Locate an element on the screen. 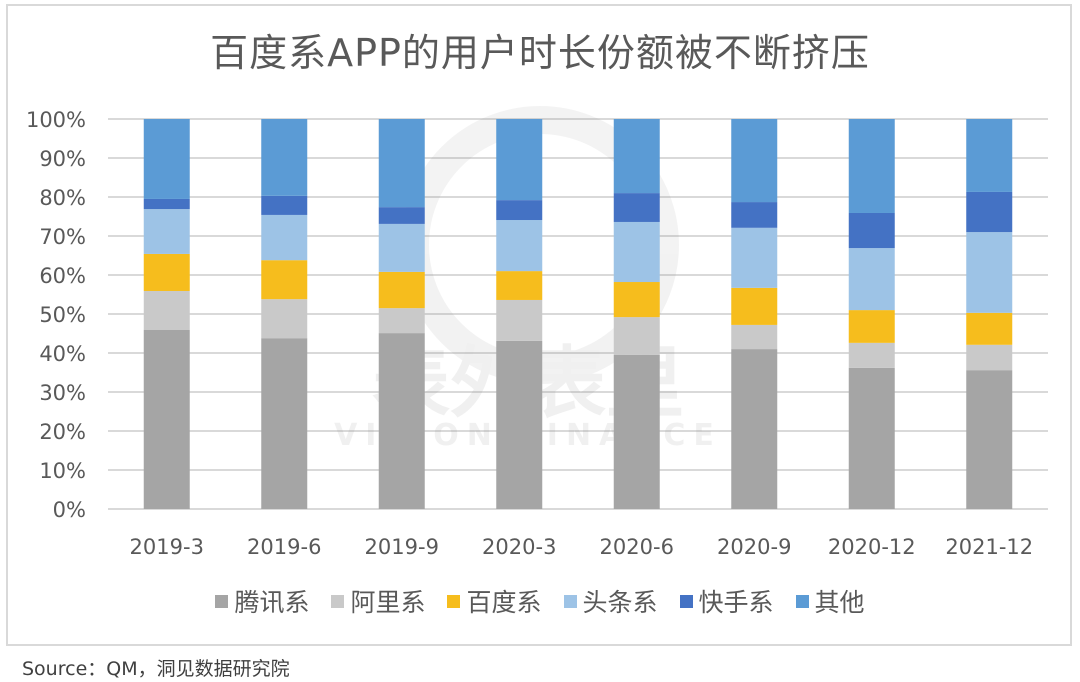 This screenshot has width=1080, height=682. y-tick-label: 0% is located at coordinates (69, 510).